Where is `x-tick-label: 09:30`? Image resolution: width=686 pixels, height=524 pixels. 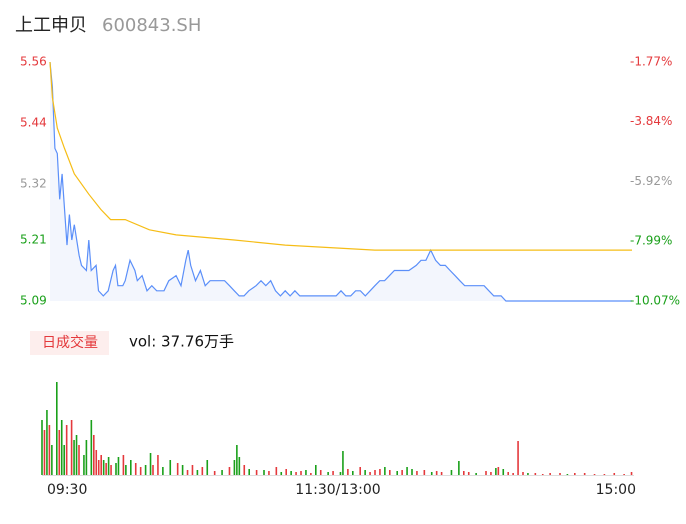
x-tick-label: 09:30 is located at coordinates (67, 490).